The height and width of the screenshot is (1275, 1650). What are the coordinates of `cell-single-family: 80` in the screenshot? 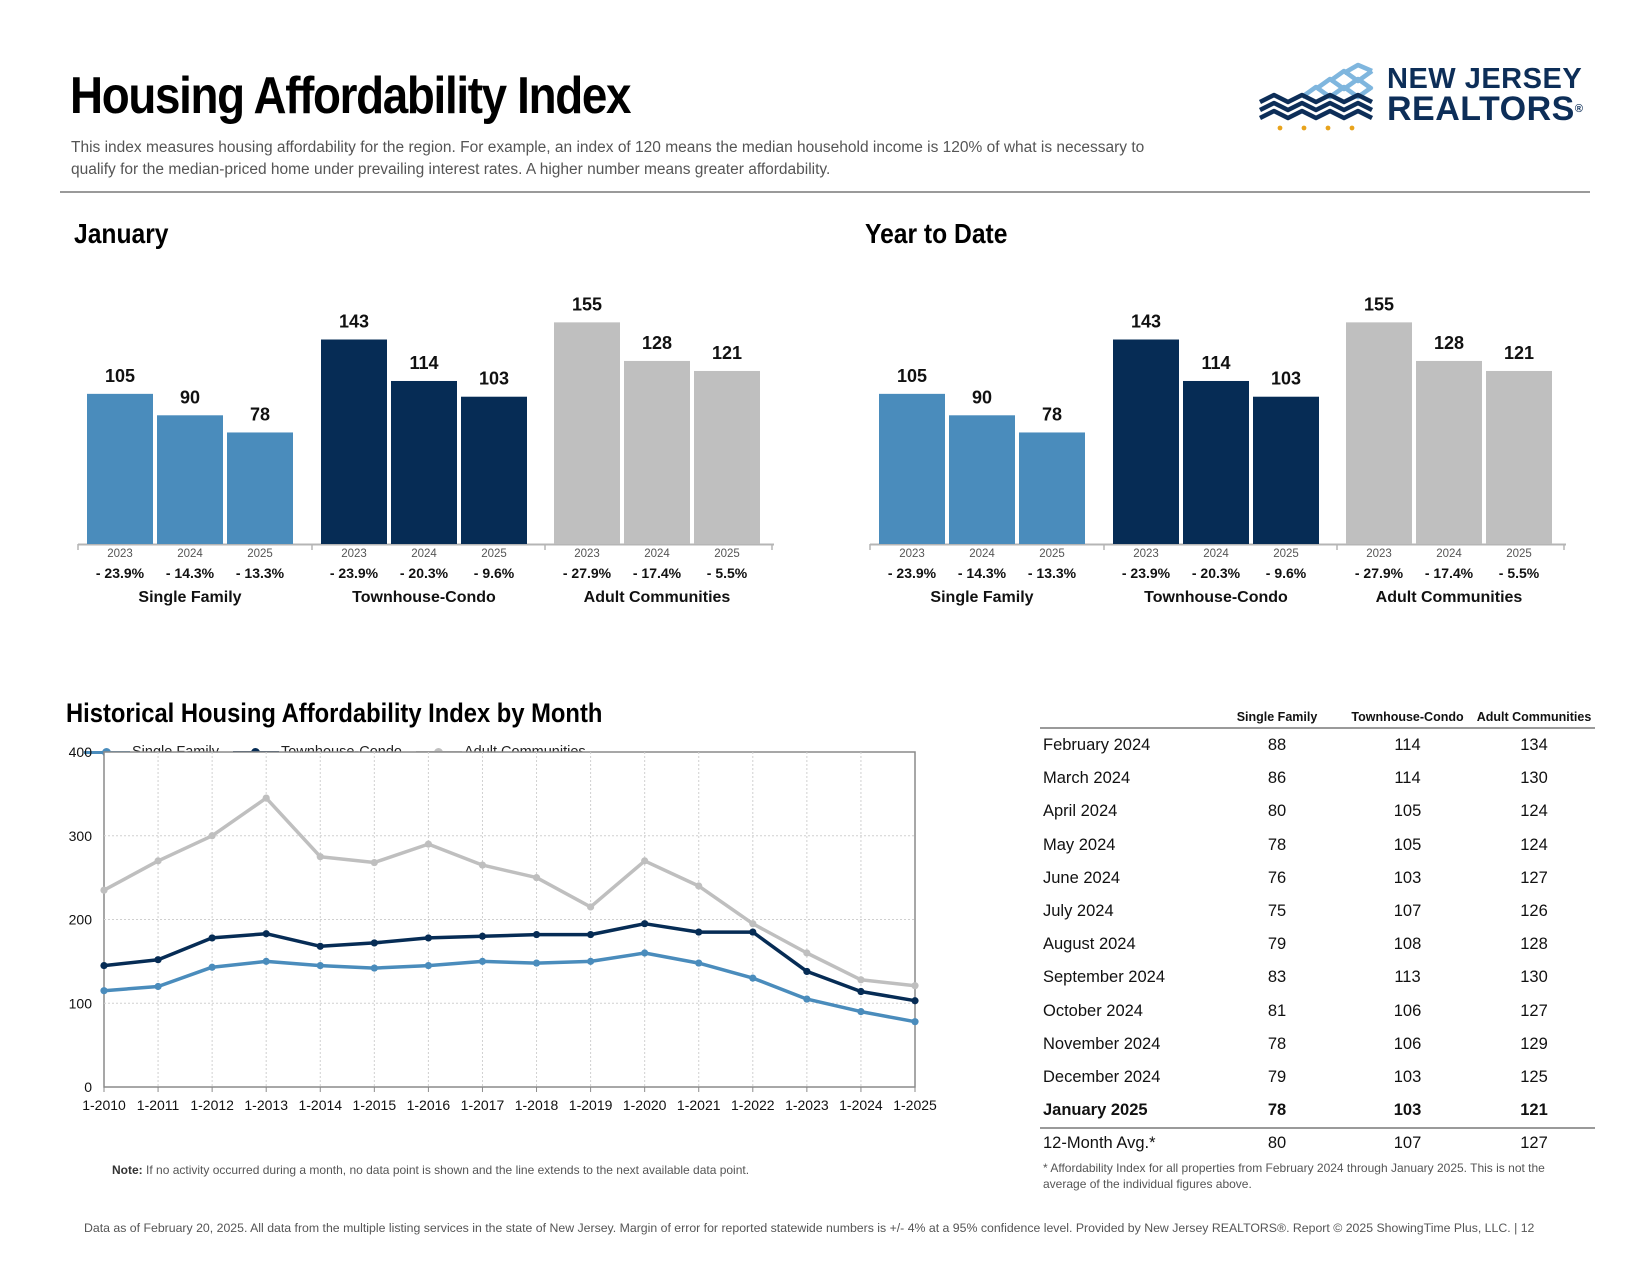 It's located at (1277, 811).